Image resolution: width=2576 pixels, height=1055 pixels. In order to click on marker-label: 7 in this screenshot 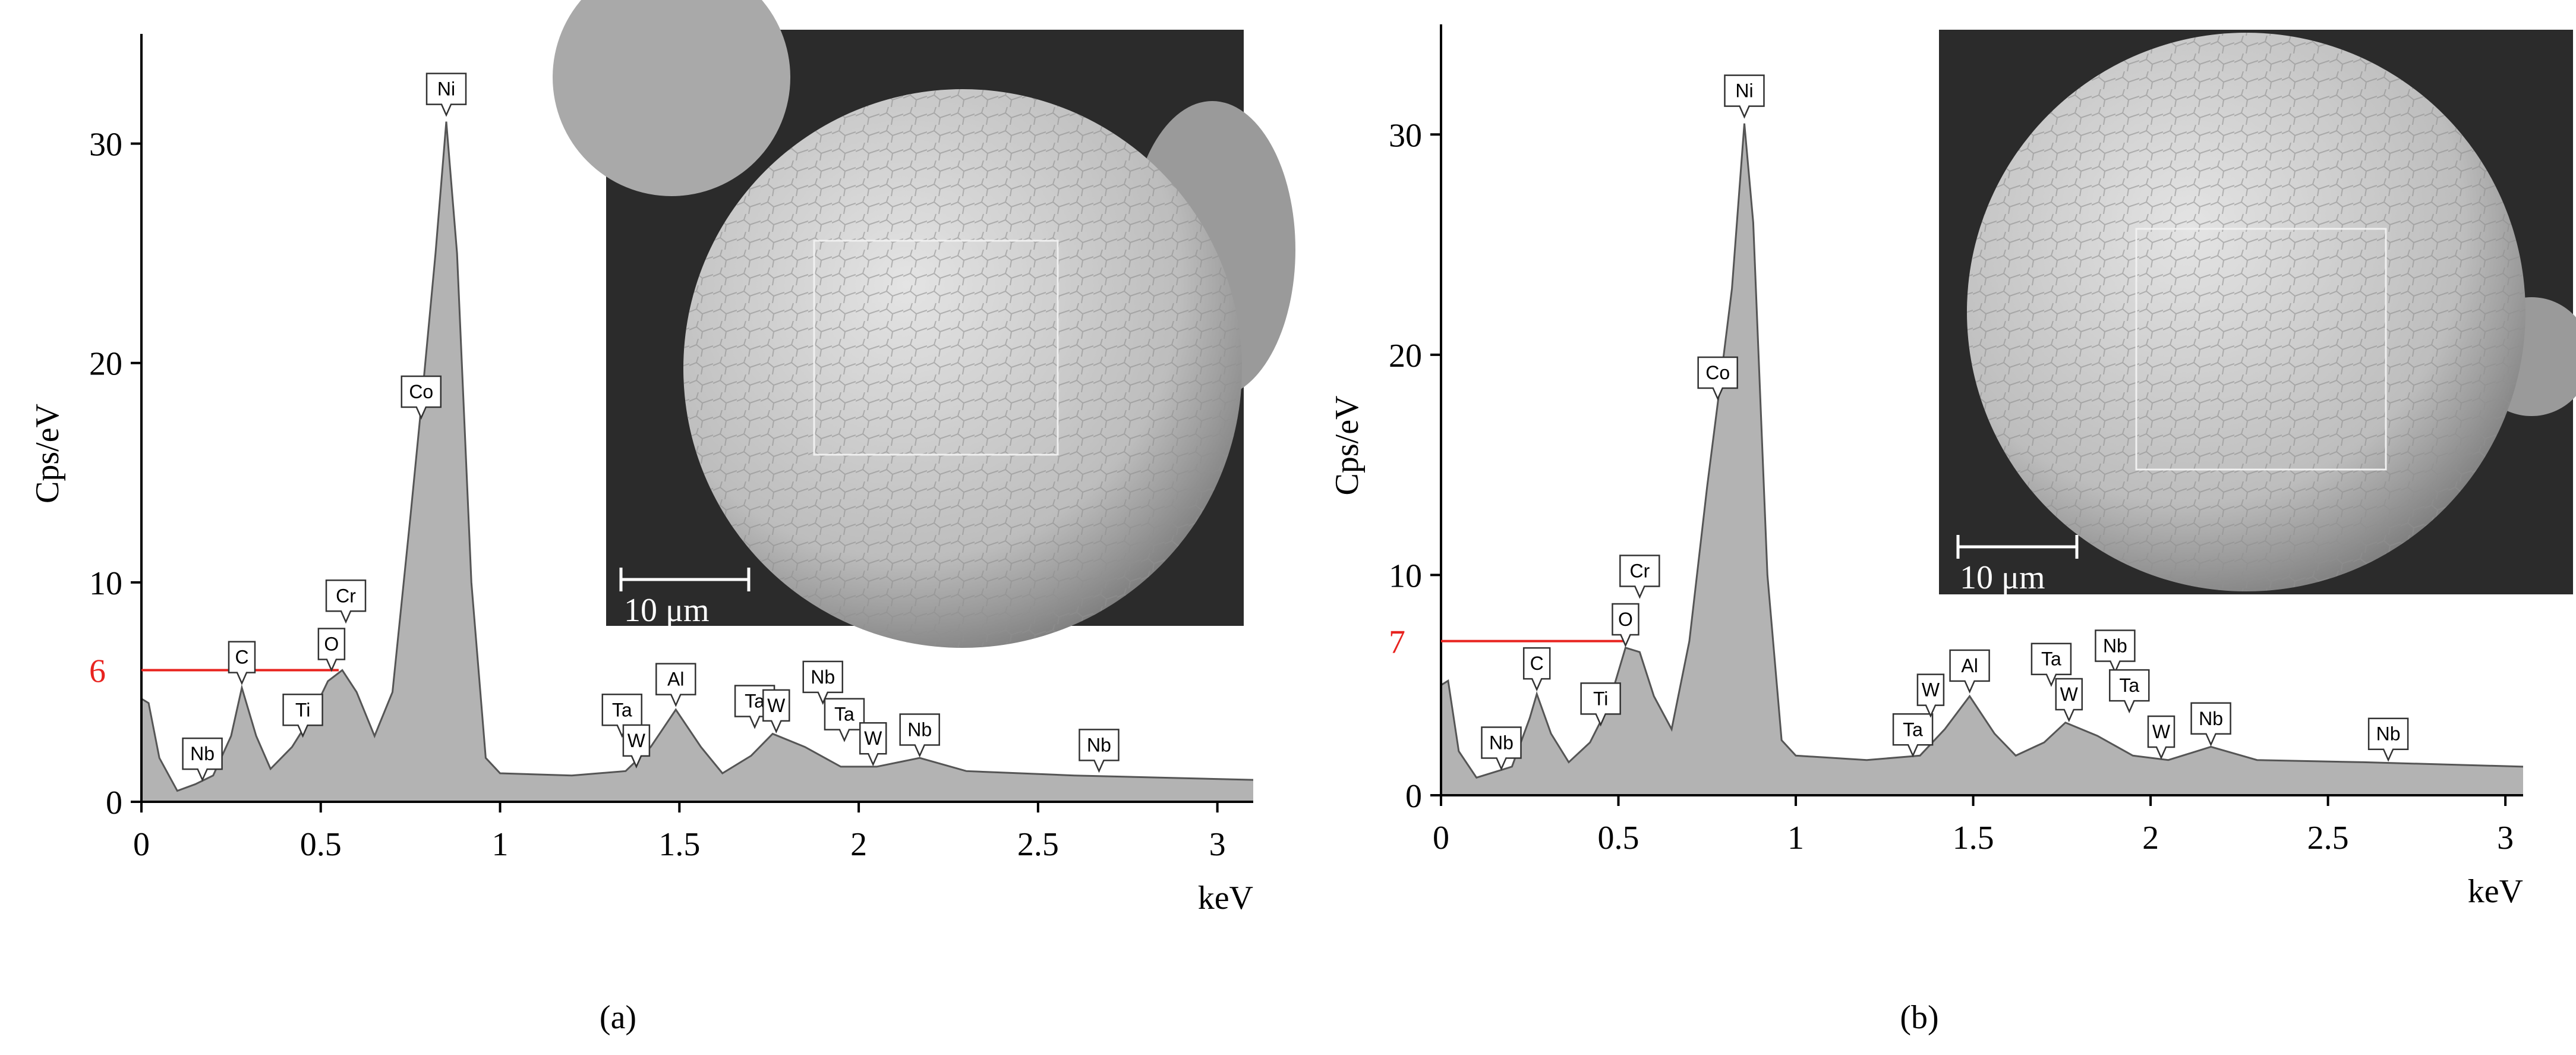, I will do `click(1397, 642)`.